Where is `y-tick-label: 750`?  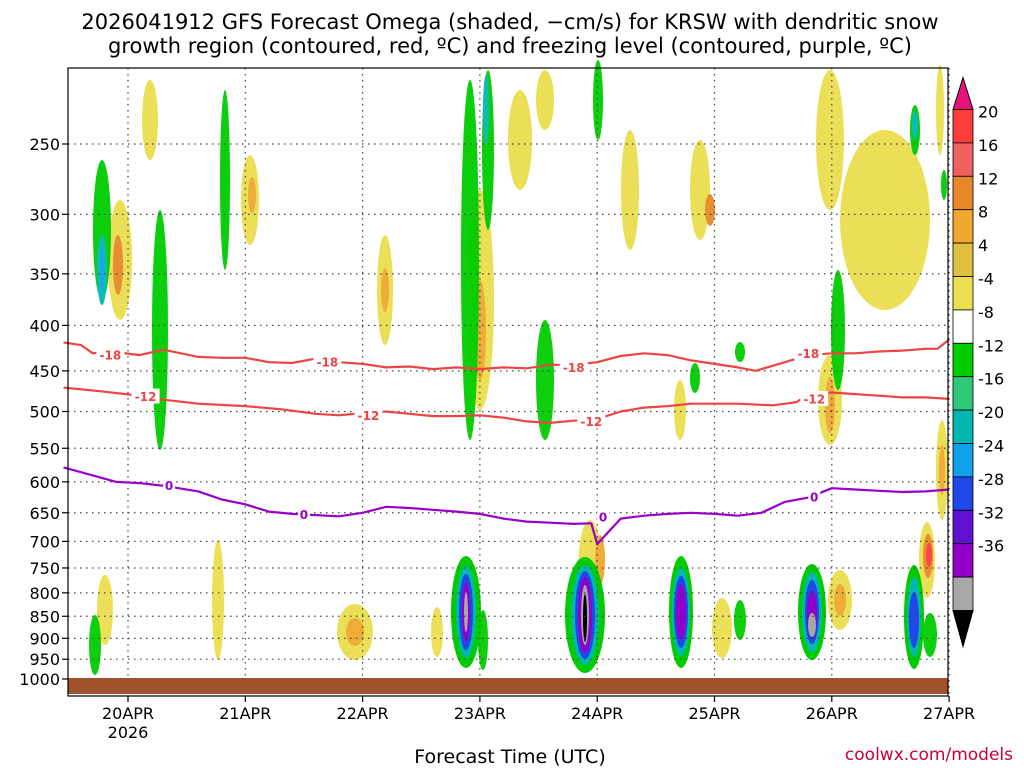
y-tick-label: 750 is located at coordinates (44, 568).